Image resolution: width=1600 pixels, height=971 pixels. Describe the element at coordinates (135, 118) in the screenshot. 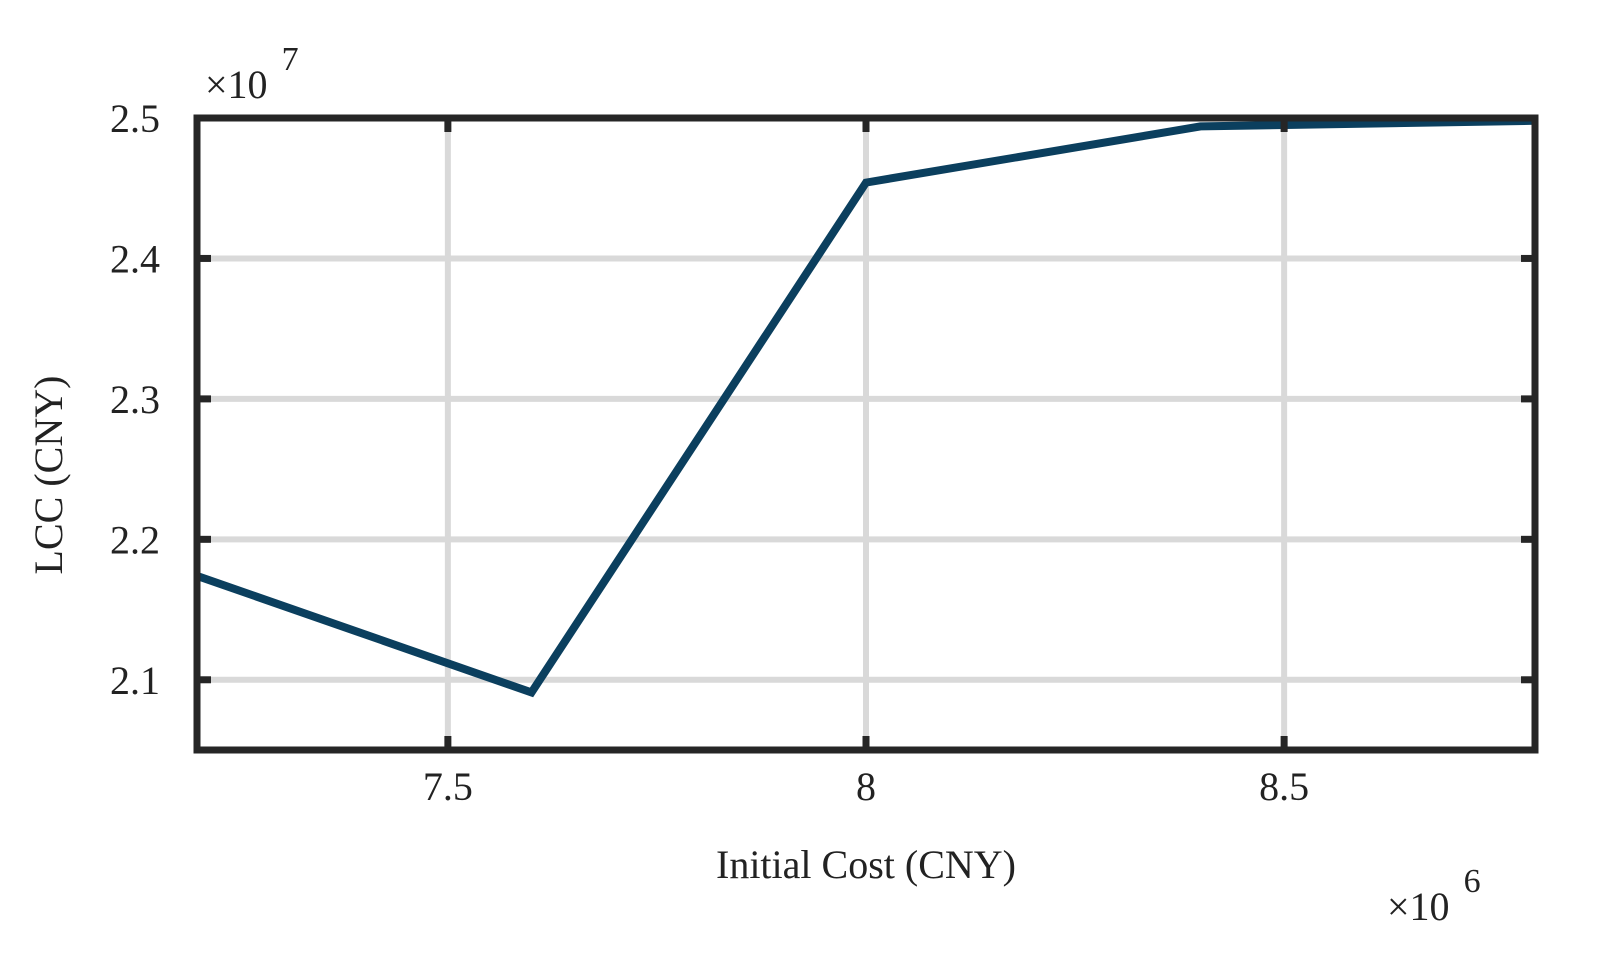

I see `y-tick-label: 2.5` at that location.